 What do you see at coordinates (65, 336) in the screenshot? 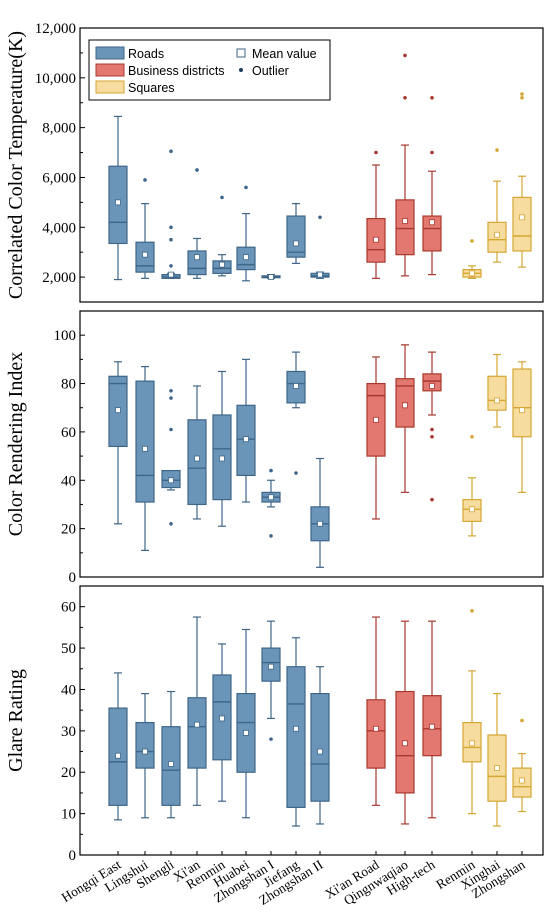
I see `y-tick-label: 100` at bounding box center [65, 336].